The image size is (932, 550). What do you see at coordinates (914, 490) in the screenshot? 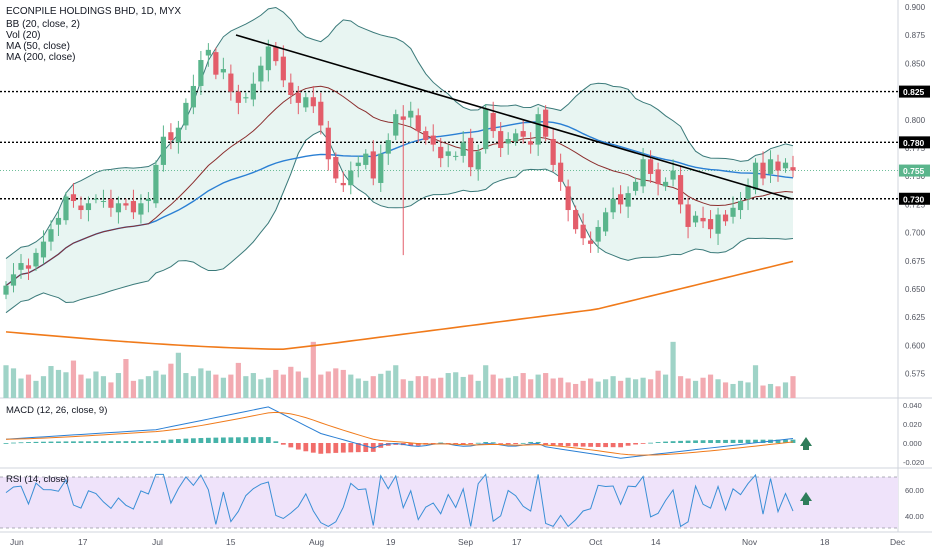
I see `rsi-tick-label: 60.00` at bounding box center [914, 490].